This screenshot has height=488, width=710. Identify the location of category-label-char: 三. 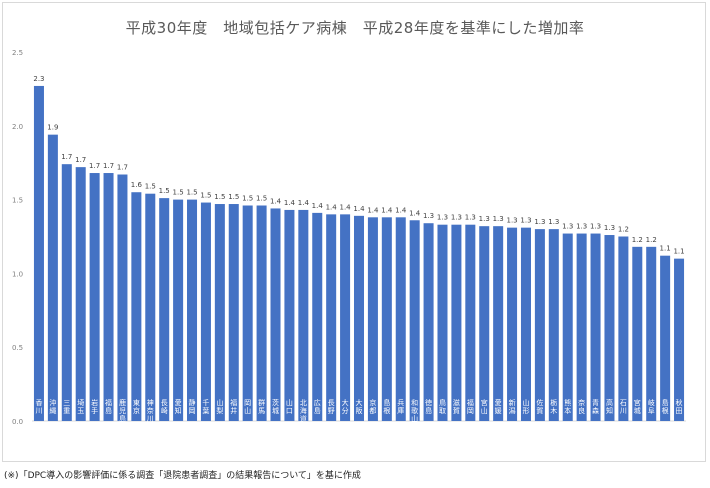
(66, 403).